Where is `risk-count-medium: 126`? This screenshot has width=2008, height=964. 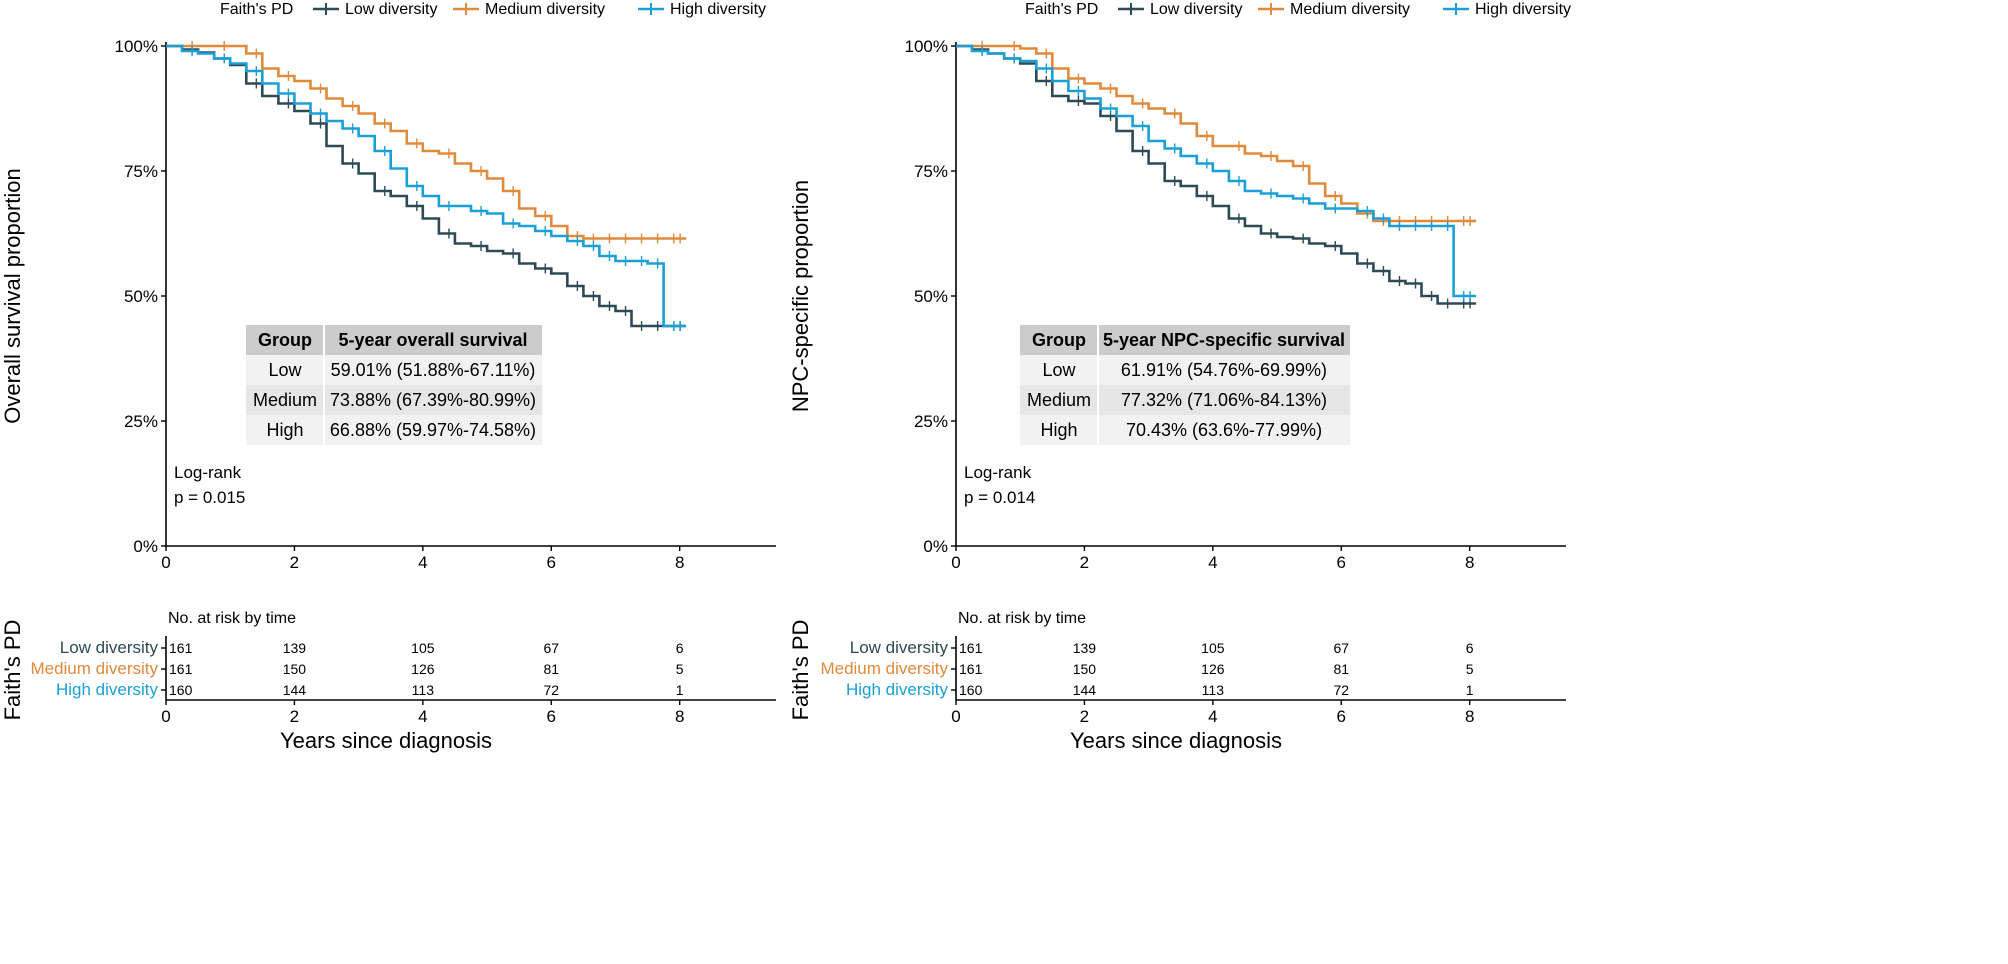
risk-count-medium: 126 is located at coordinates (1213, 669).